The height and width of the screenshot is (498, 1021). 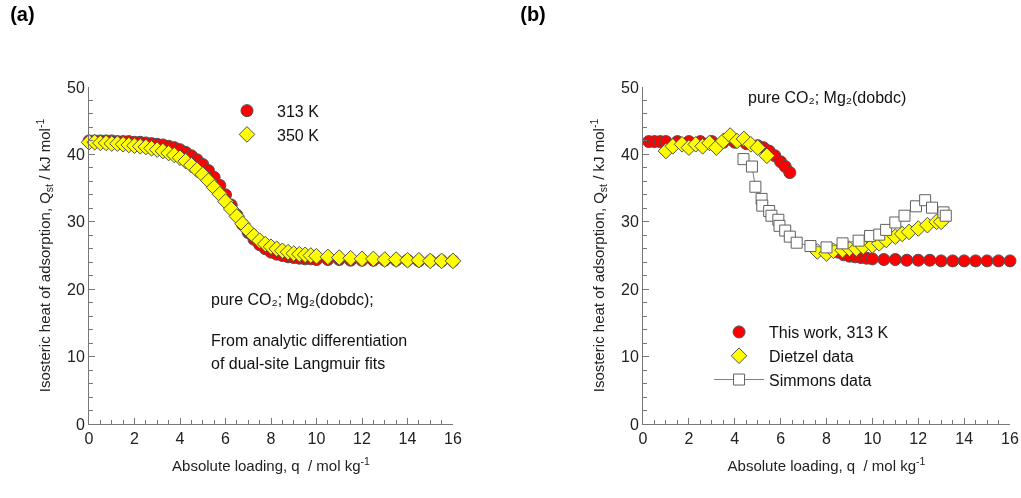 What do you see at coordinates (829, 333) in the screenshot?
I see `legend-label: This work, 313 K` at bounding box center [829, 333].